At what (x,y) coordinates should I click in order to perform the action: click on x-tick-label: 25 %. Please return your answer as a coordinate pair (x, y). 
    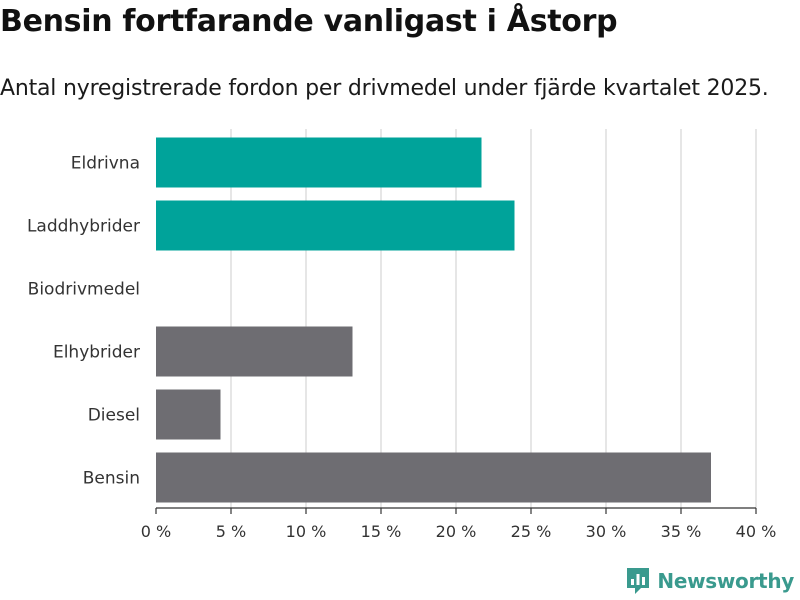
    Looking at the image, I should click on (531, 531).